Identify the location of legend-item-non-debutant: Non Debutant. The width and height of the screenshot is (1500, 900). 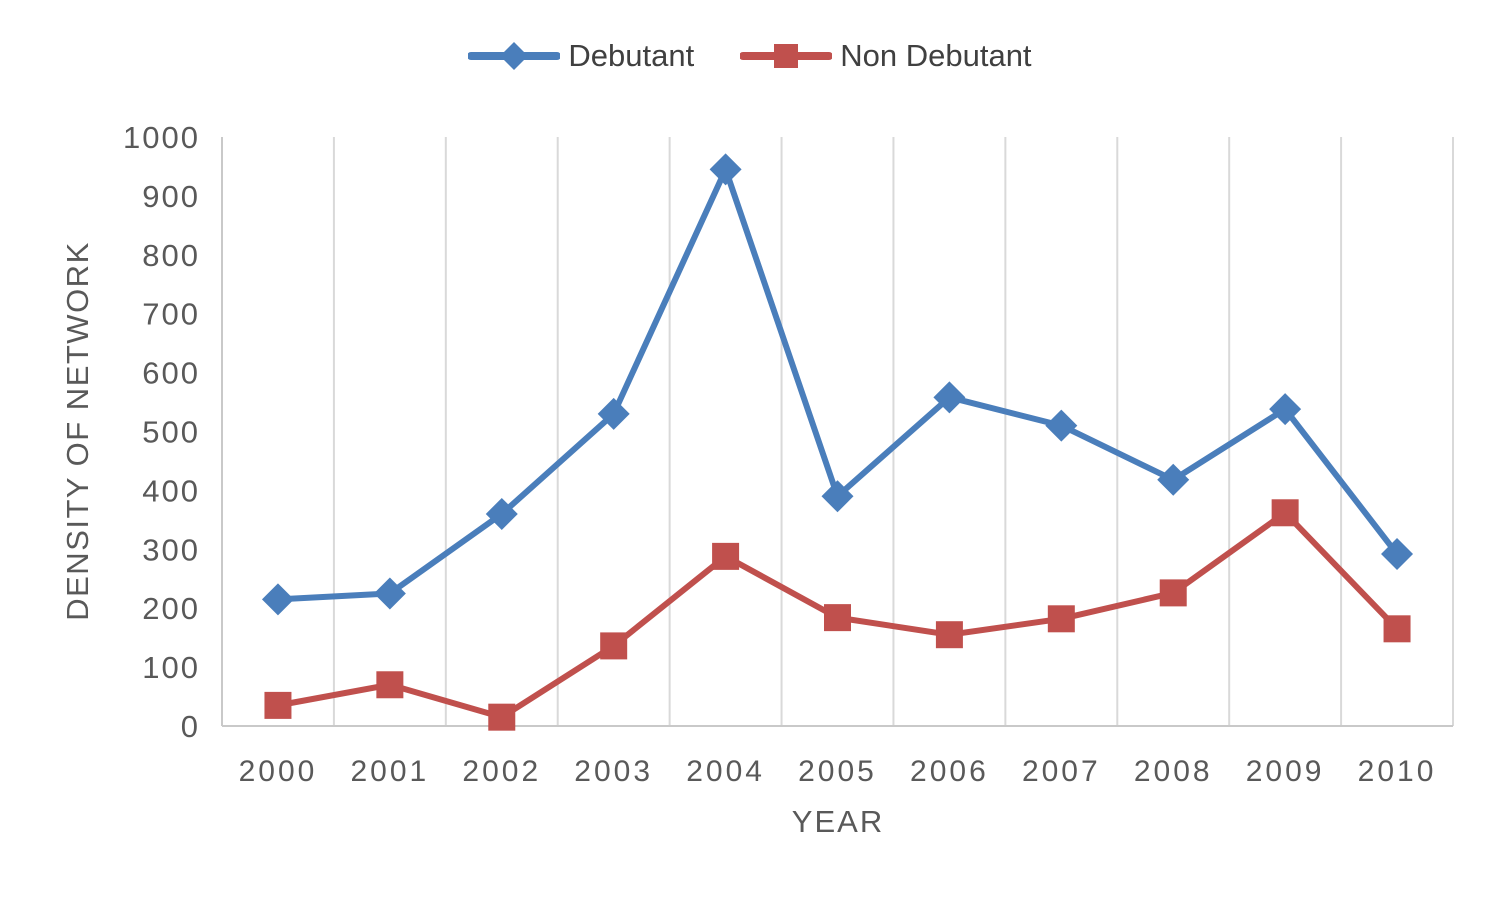
(886, 56).